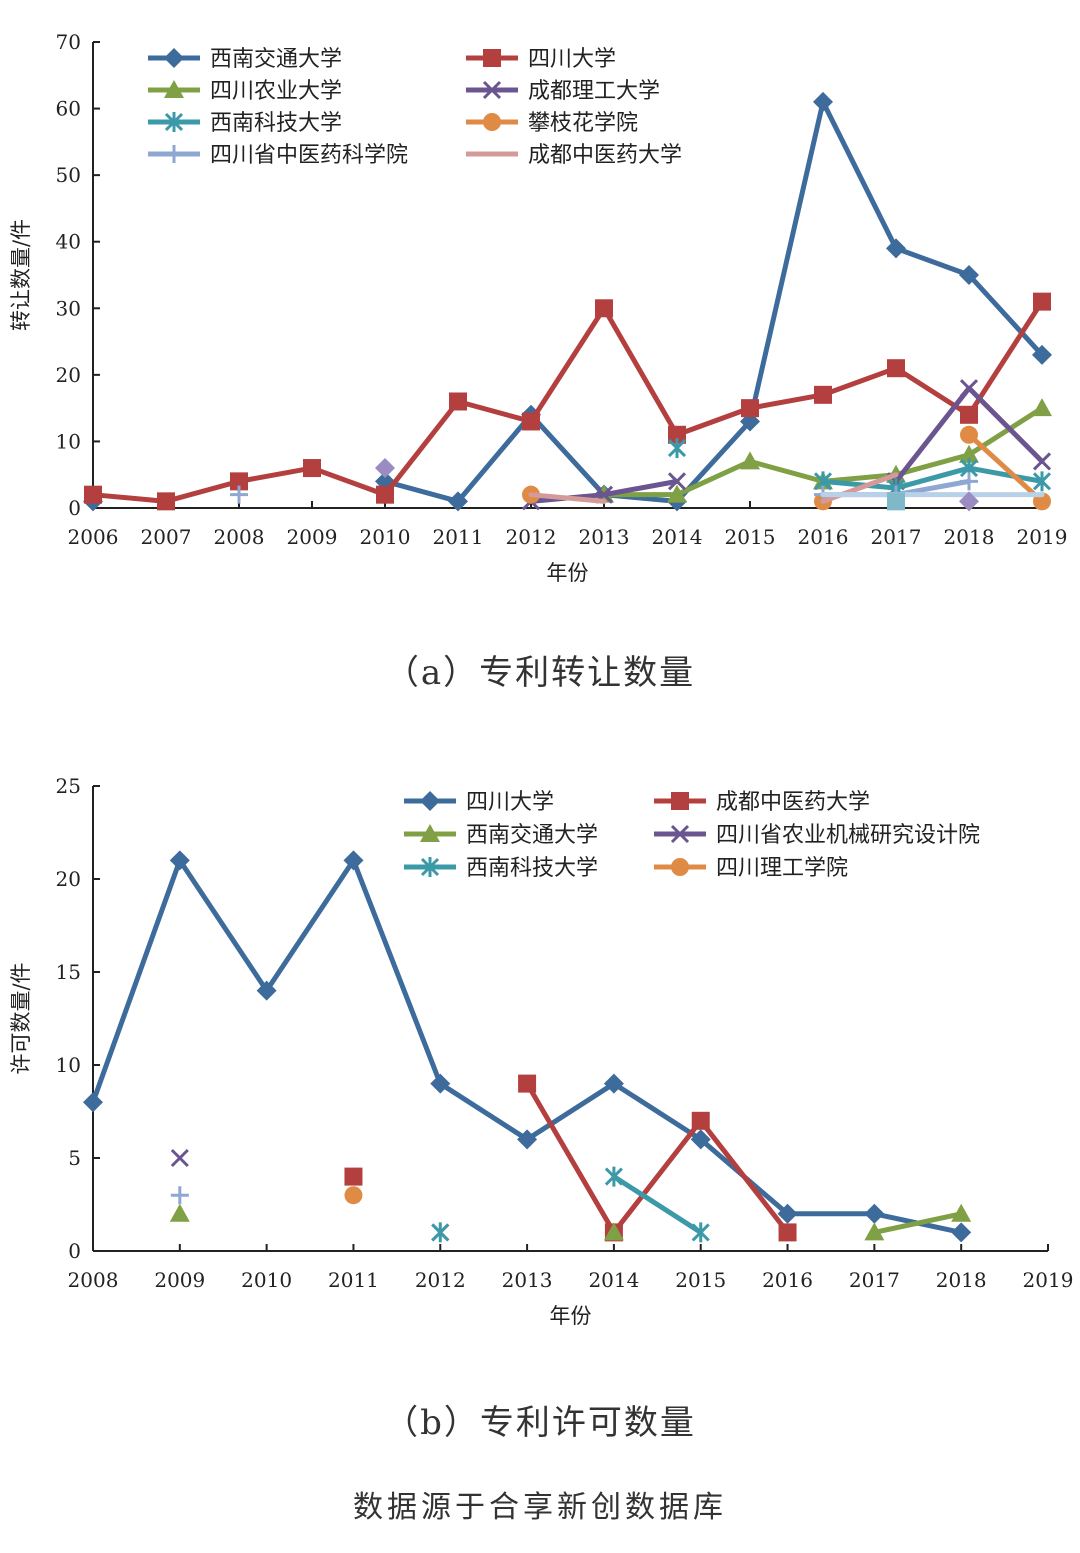 This screenshot has width=1080, height=1553. Describe the element at coordinates (848, 835) in the screenshot. I see `legend-label: 四川省农业机械研究设计院` at that location.